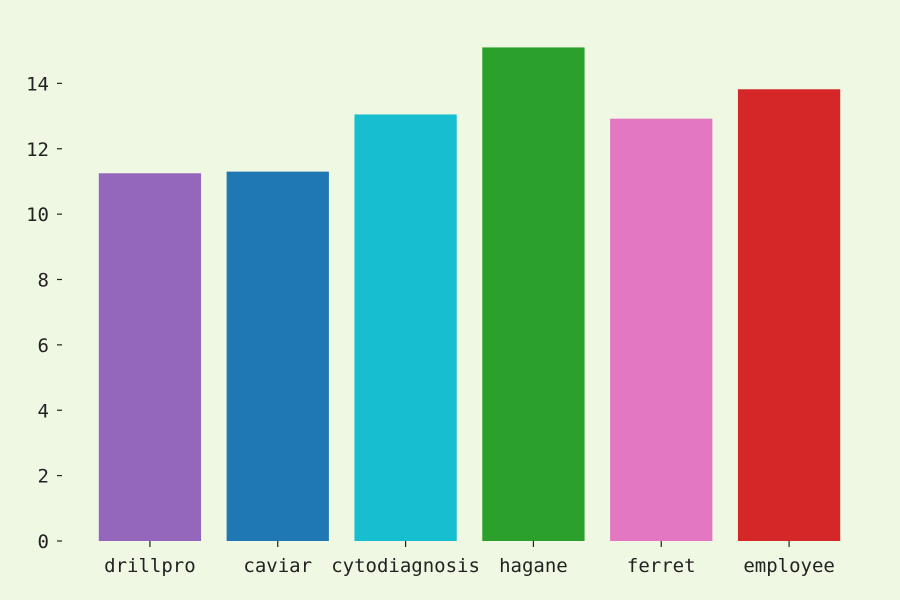  What do you see at coordinates (277, 566) in the screenshot?
I see `x-tick-label: caviar` at bounding box center [277, 566].